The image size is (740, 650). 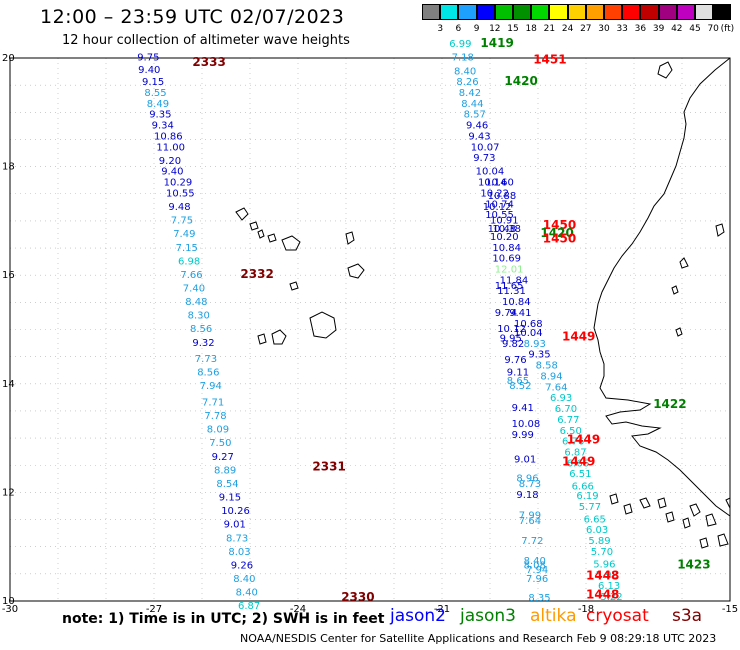 I want to click on colorbar-label: 9, so click(x=476, y=29).